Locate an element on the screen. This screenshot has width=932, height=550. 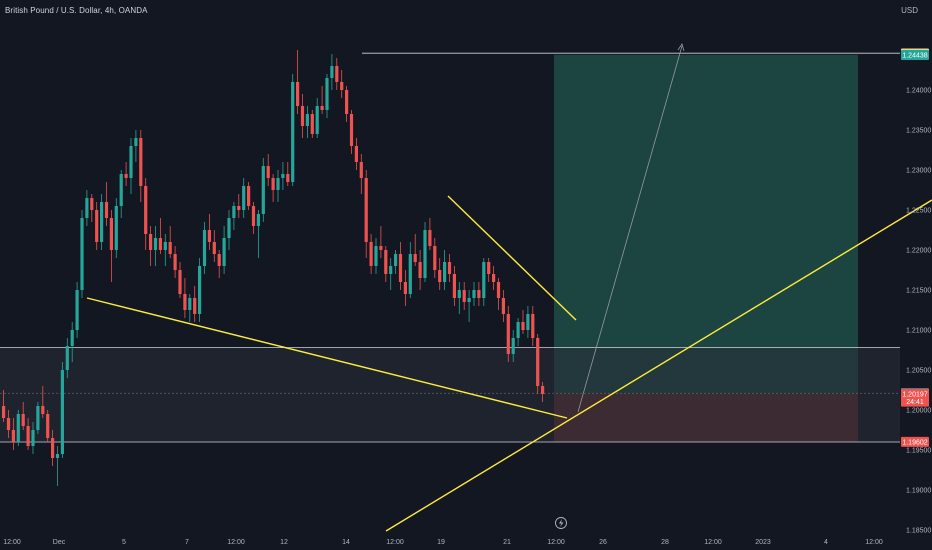
time-tick-label: 14 is located at coordinates (346, 542).